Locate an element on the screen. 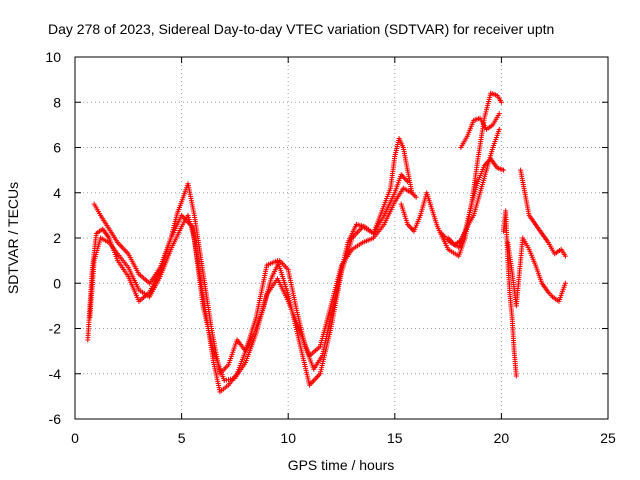  x-tick-label: 10 is located at coordinates (288, 438).